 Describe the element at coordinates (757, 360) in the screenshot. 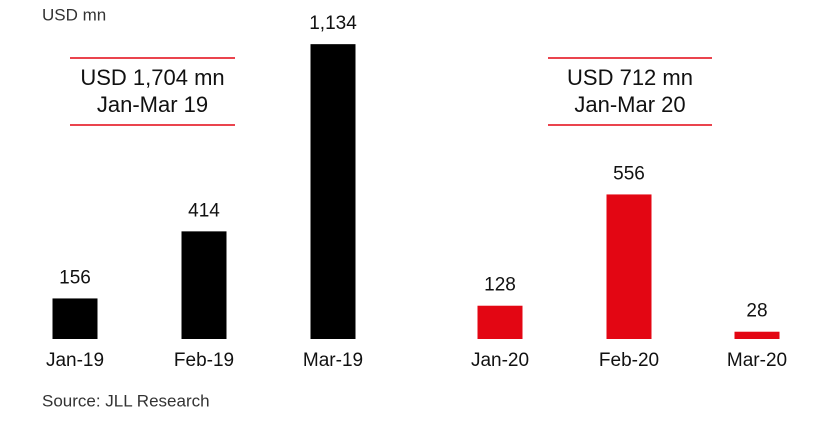

I see `x-tick-label: Mar-20` at that location.